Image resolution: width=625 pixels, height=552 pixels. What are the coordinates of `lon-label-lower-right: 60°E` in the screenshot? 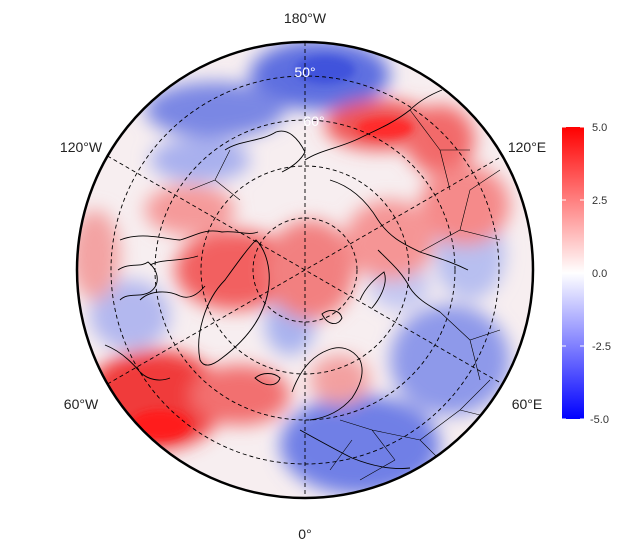 It's located at (527, 404).